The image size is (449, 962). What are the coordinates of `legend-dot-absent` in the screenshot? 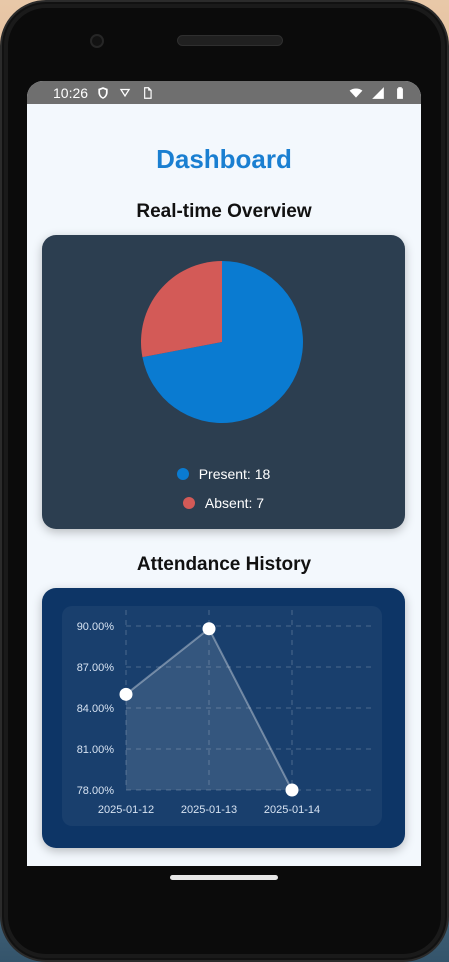 It's located at (188, 503).